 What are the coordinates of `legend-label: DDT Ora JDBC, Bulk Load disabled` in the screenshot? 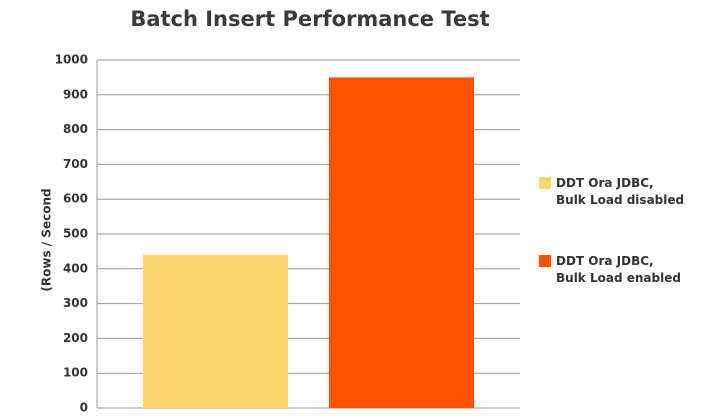 It's located at (620, 191).